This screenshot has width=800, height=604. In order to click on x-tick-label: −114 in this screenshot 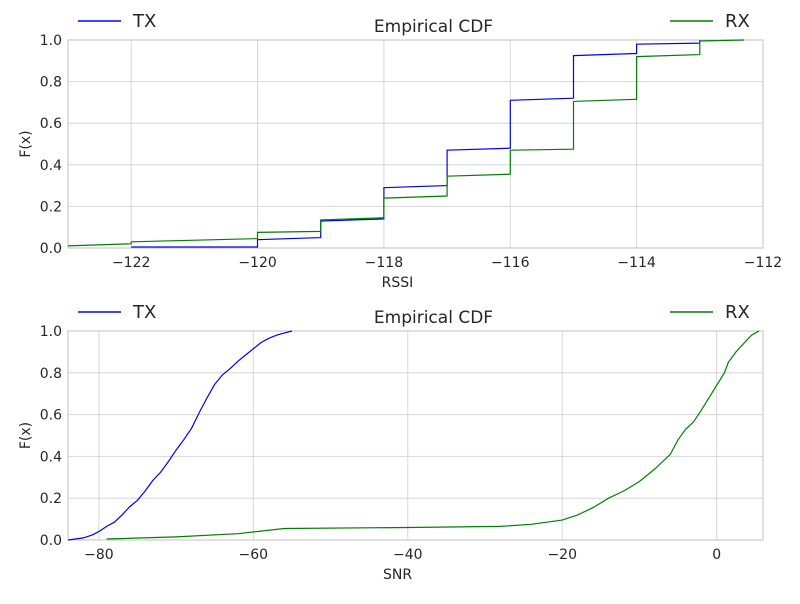, I will do `click(636, 263)`.